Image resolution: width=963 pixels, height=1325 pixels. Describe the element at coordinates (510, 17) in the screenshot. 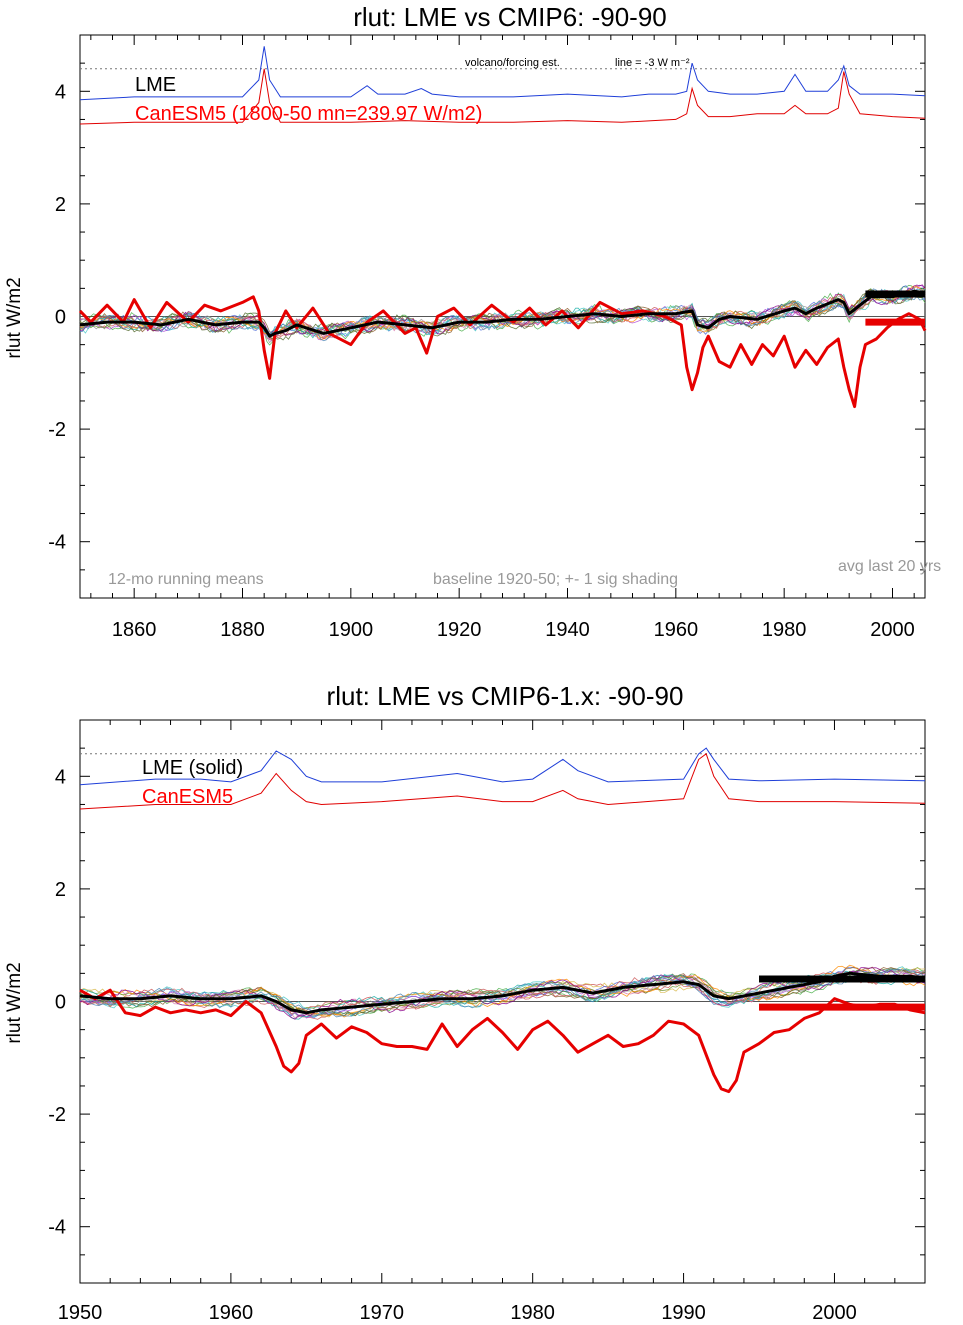

I see `panel-top-title: rlut: LME vs CMIP6: -90-90` at that location.